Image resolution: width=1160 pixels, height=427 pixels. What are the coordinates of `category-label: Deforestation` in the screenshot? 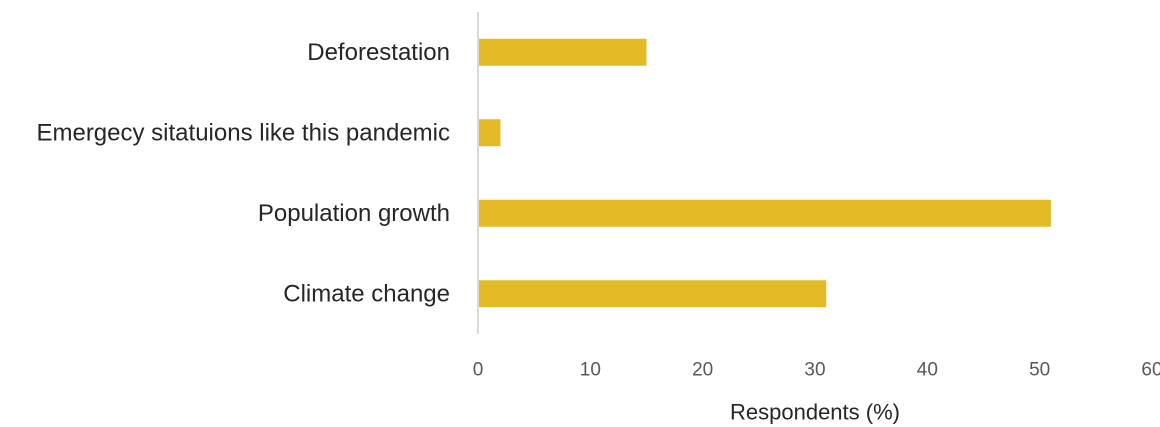 It's located at (378, 52).